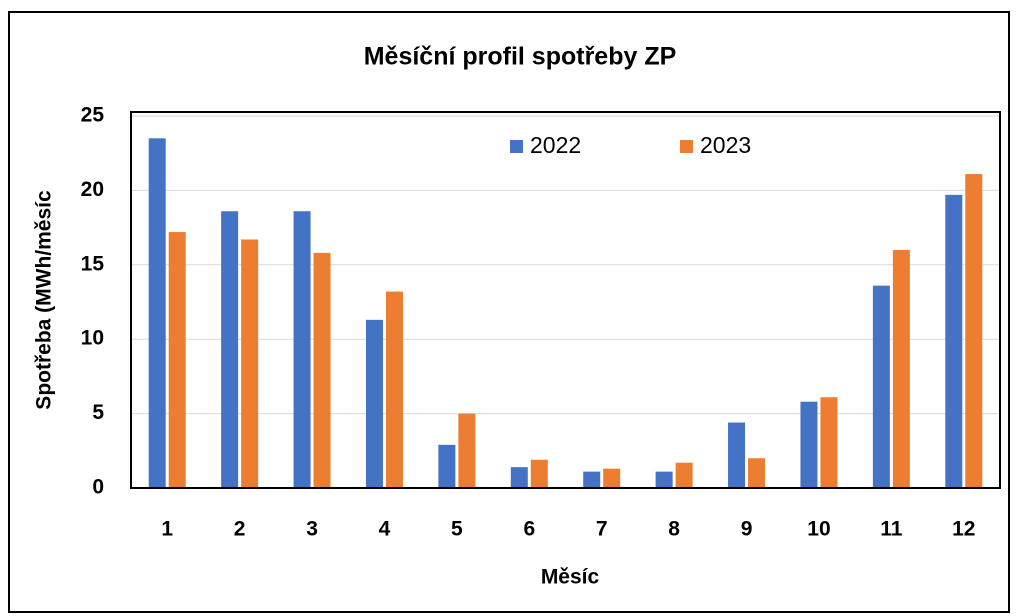  Describe the element at coordinates (555, 145) in the screenshot. I see `legend-label: 2022` at that location.